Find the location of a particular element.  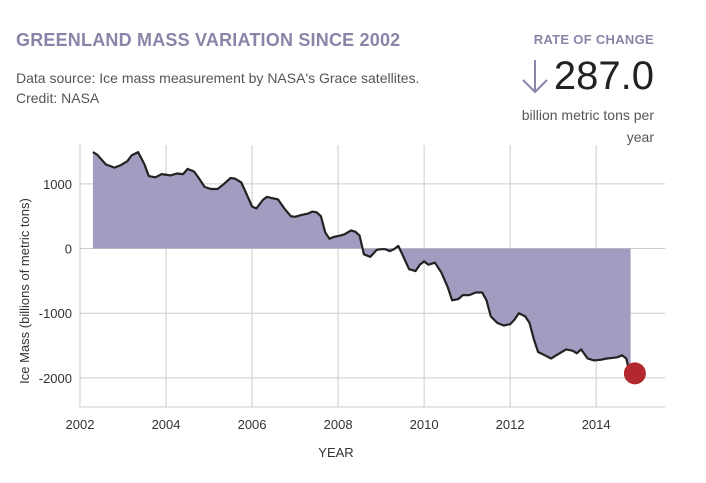

rate-of-change-unit: billion metric tons per year is located at coordinates (574, 126).